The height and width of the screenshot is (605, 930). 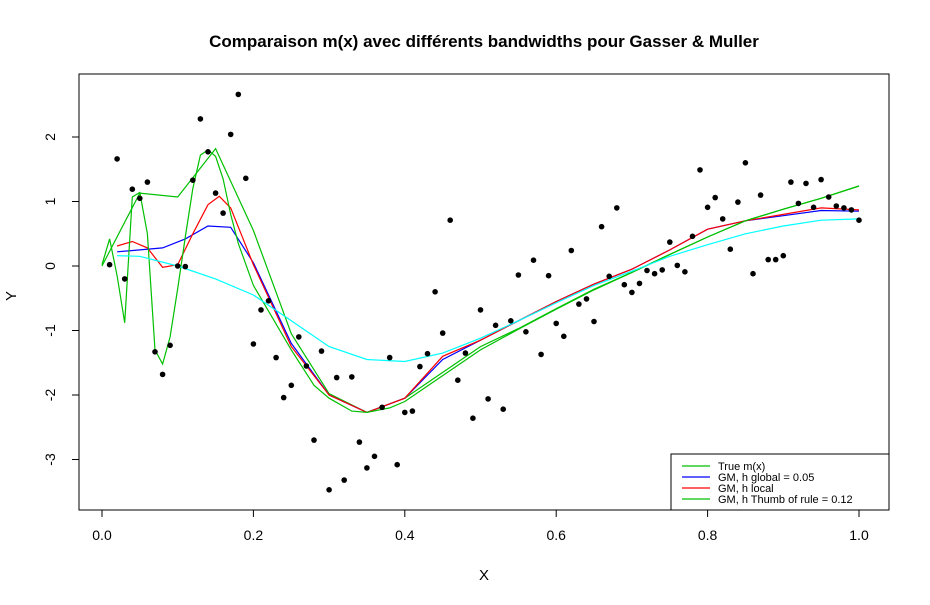 What do you see at coordinates (741, 467) in the screenshot?
I see `legend-label: True m(x)` at bounding box center [741, 467].